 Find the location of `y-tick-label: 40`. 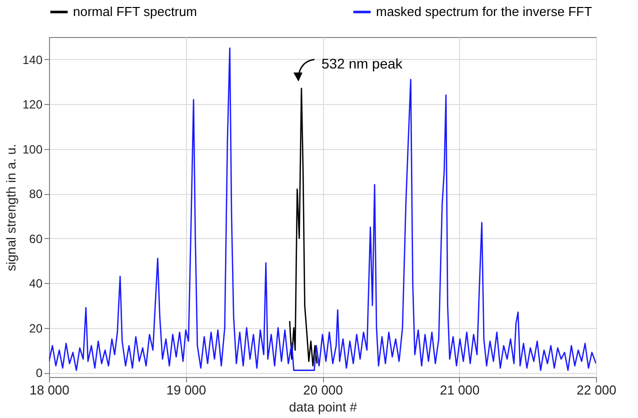

y-tick-label: 40 is located at coordinates (36, 283).